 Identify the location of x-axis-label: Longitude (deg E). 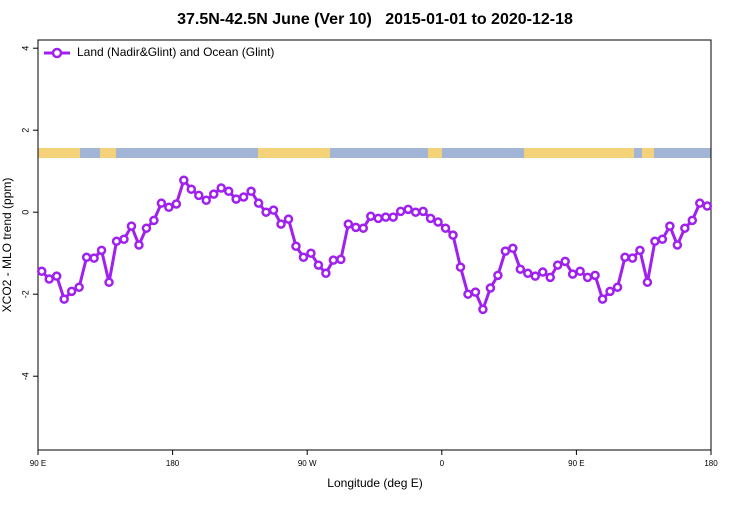
(374, 483).